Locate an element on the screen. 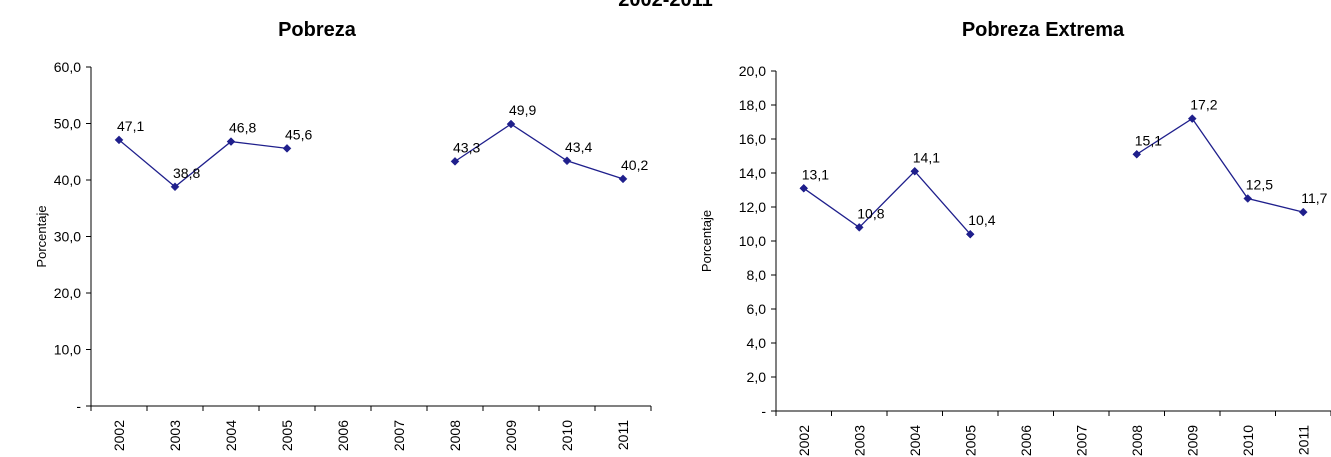 The height and width of the screenshot is (457, 1331). data-label: 10,4 is located at coordinates (981, 220).